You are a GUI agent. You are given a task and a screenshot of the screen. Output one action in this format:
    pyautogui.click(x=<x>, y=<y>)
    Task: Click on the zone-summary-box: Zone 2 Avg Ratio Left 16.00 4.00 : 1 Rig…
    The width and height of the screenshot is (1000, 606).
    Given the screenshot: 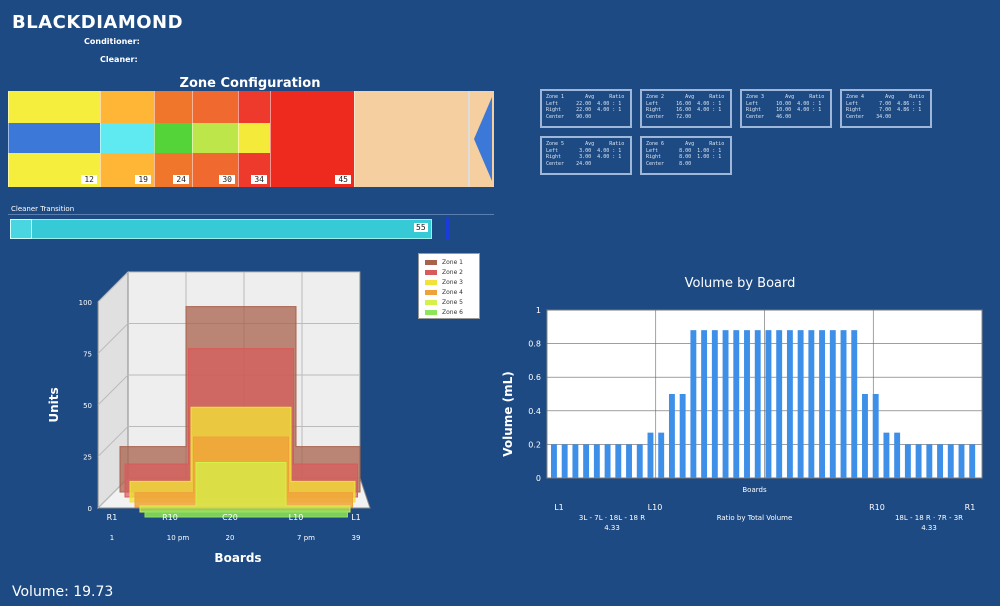 What is the action you would take?
    pyautogui.click(x=686, y=108)
    